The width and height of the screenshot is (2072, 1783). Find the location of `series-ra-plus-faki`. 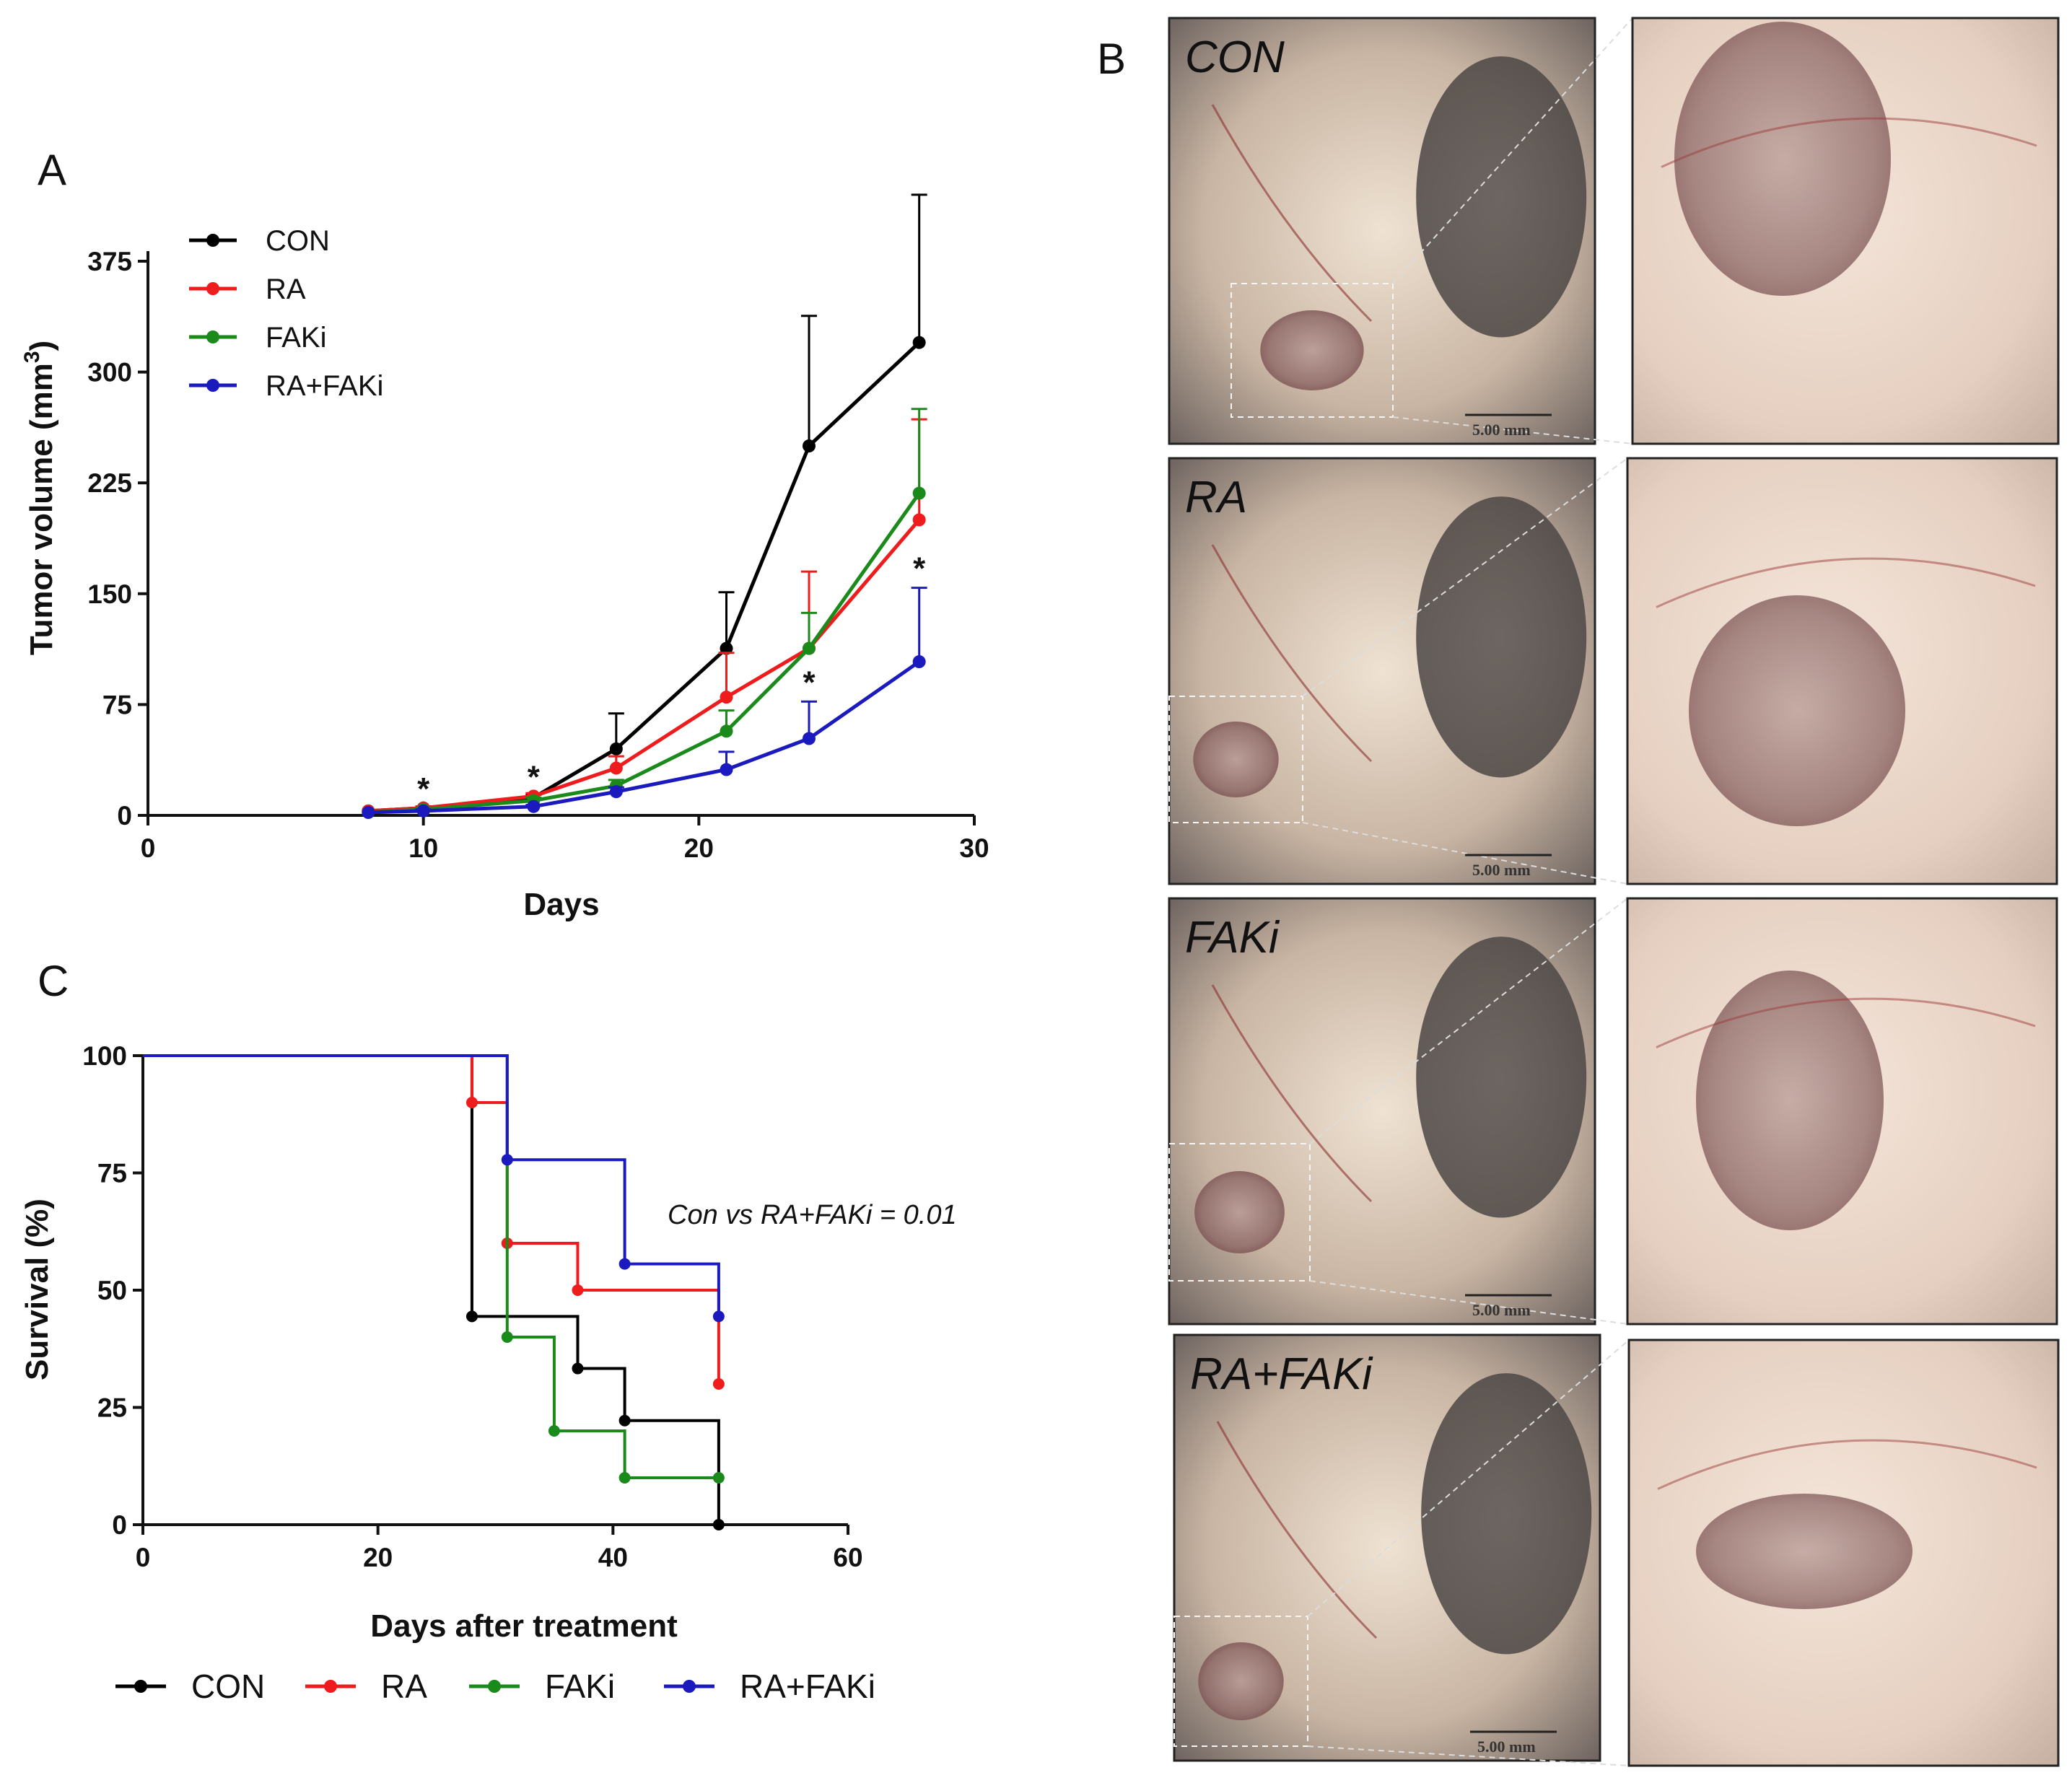

series-ra-plus-faki is located at coordinates (644, 703).